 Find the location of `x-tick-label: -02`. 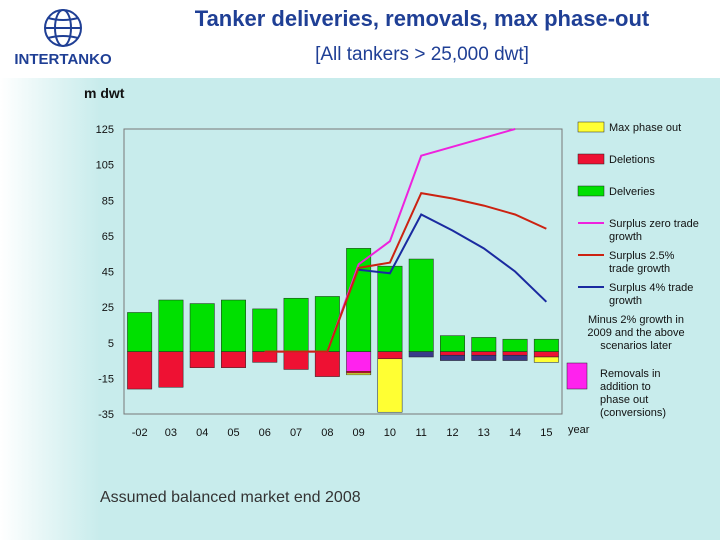

x-tick-label: -02 is located at coordinates (140, 433).